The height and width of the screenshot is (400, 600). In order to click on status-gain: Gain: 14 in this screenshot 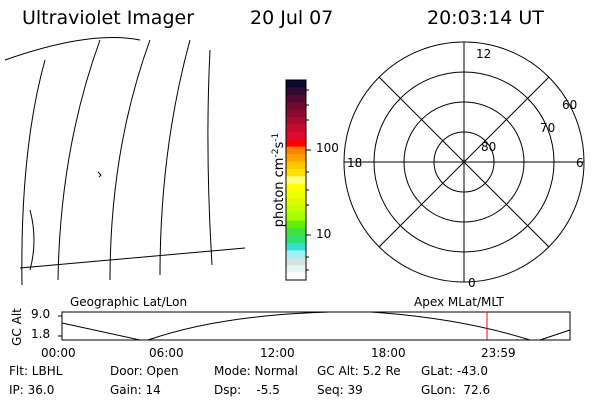, I will do `click(135, 390)`.